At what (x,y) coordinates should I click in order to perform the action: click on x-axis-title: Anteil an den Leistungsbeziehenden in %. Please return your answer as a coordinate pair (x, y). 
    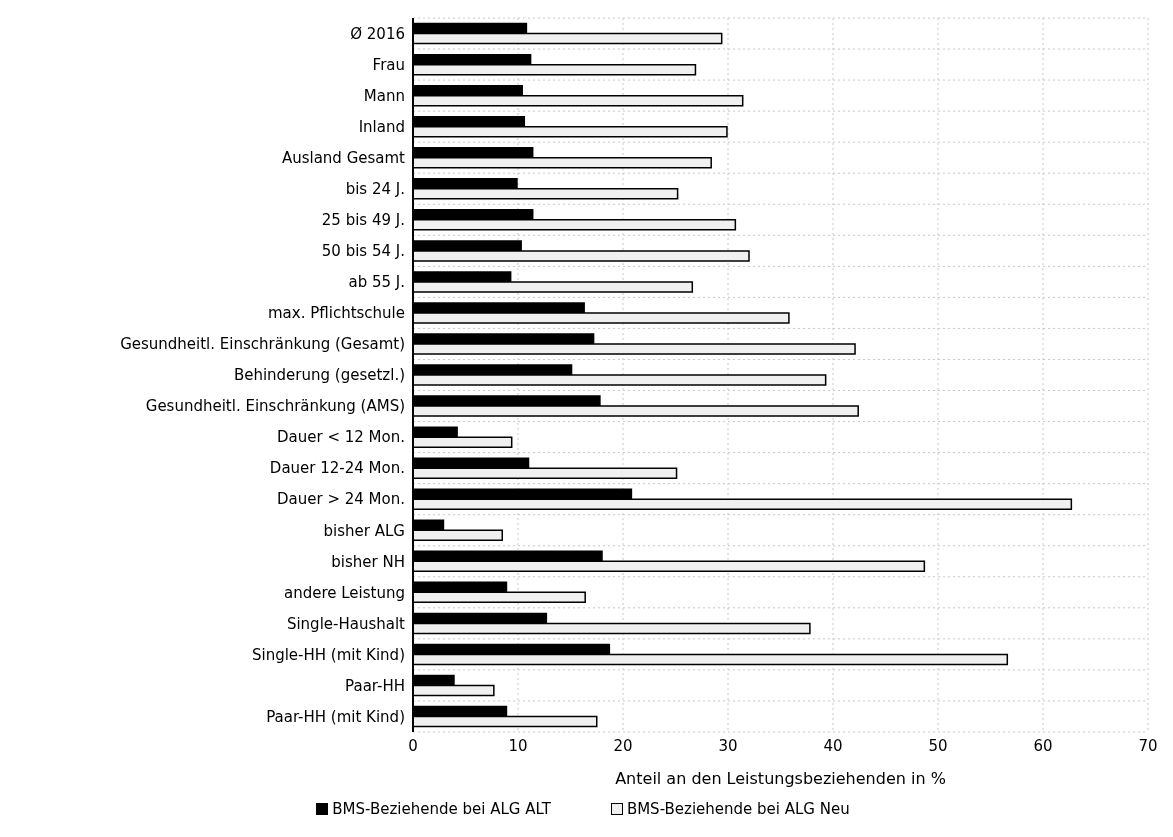
    Looking at the image, I should click on (780, 778).